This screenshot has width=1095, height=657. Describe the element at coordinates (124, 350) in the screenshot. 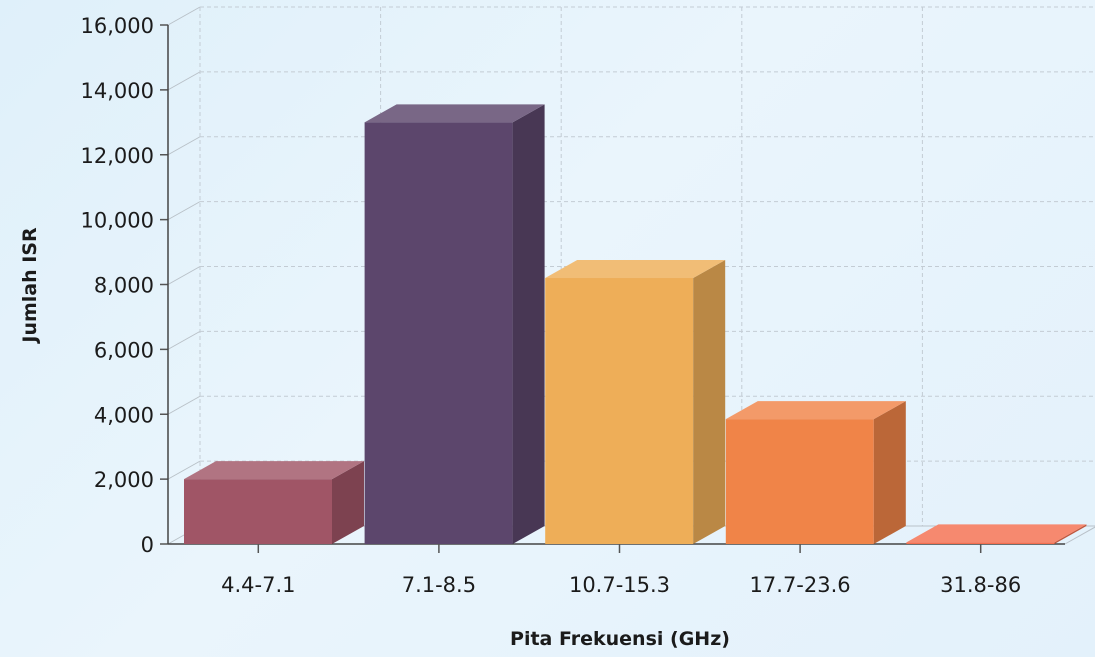

I see `y-tick-label: 6,000` at that location.